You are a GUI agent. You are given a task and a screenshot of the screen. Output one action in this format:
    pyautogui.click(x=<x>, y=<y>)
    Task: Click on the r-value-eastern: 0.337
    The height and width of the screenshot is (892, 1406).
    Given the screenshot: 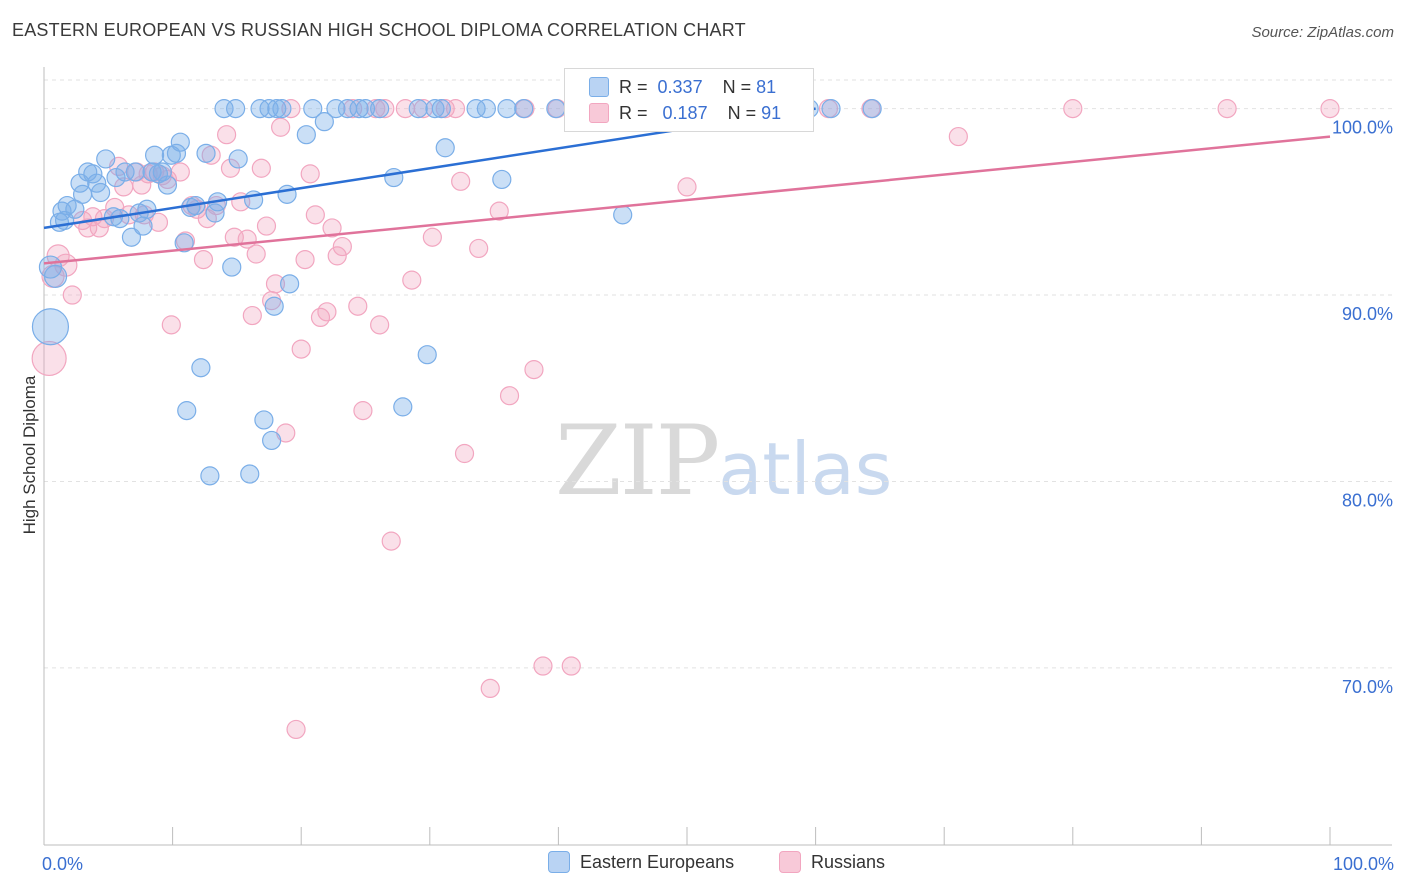 What is the action you would take?
    pyautogui.click(x=680, y=86)
    